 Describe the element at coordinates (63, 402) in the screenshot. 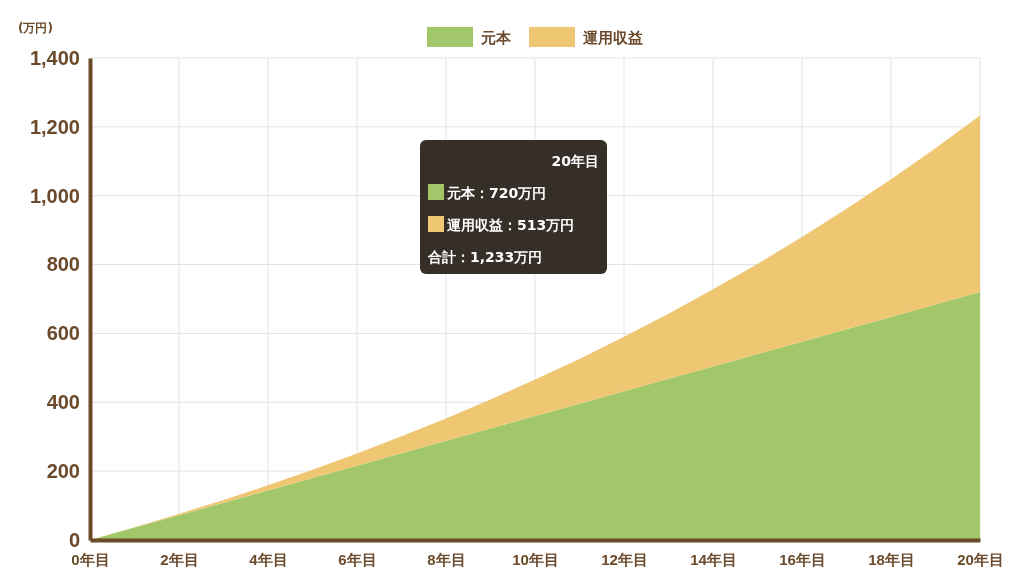

I see `y-tick-label: 400` at that location.